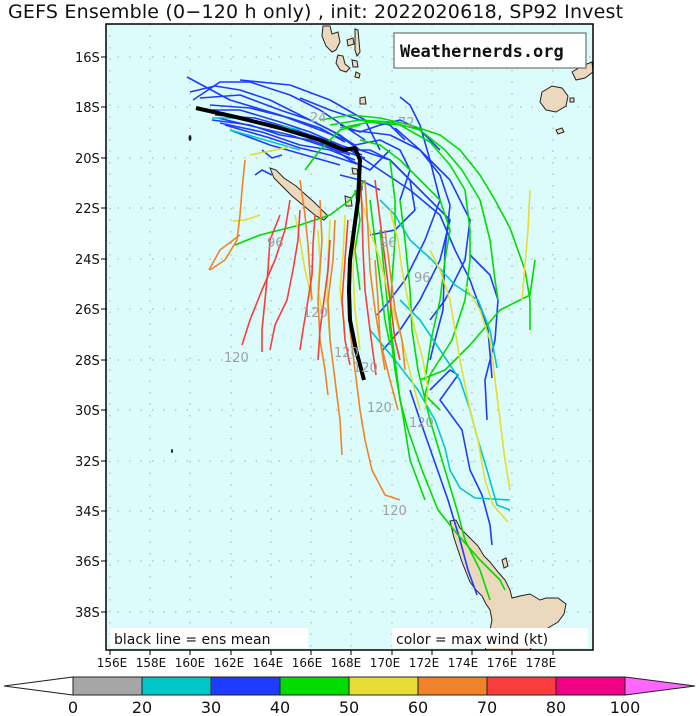  Describe the element at coordinates (190, 138) in the screenshot. I see `island-dot` at that location.